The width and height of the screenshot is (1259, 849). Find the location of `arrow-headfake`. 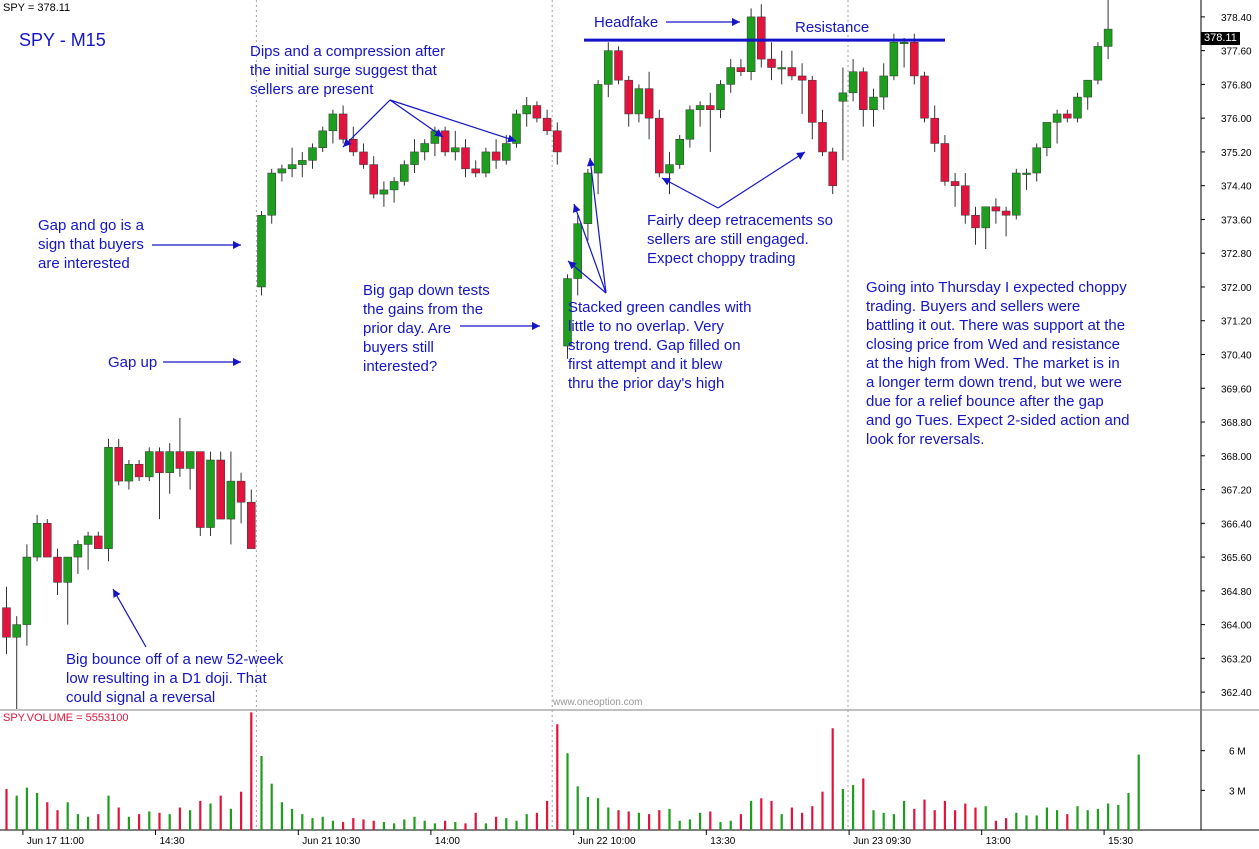

arrow-headfake is located at coordinates (703, 22).